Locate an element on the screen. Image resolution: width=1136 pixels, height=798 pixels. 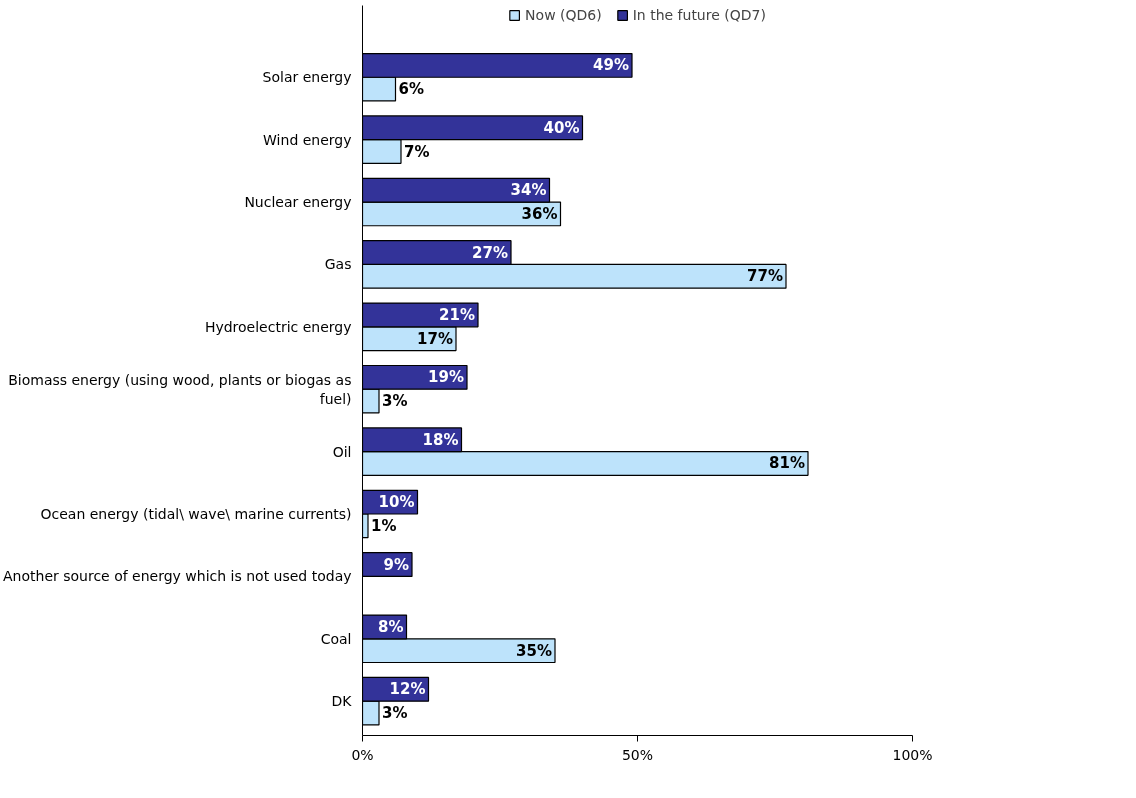
data-label: 18% is located at coordinates (440, 439).